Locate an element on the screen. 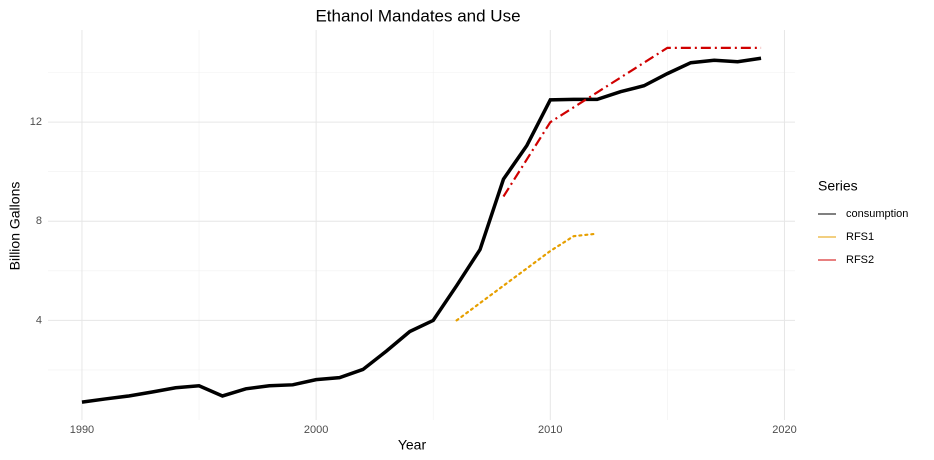 This screenshot has height=460, width=934. legend-label: consumption is located at coordinates (877, 214).